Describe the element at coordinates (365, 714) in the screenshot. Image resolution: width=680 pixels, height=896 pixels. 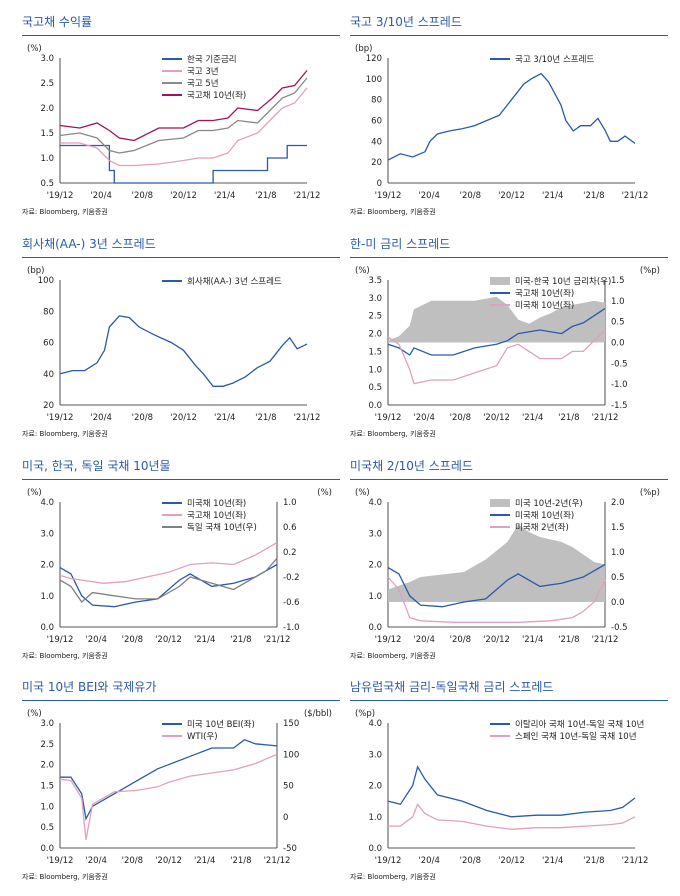
I see `y-axis-unit: (%p)` at that location.